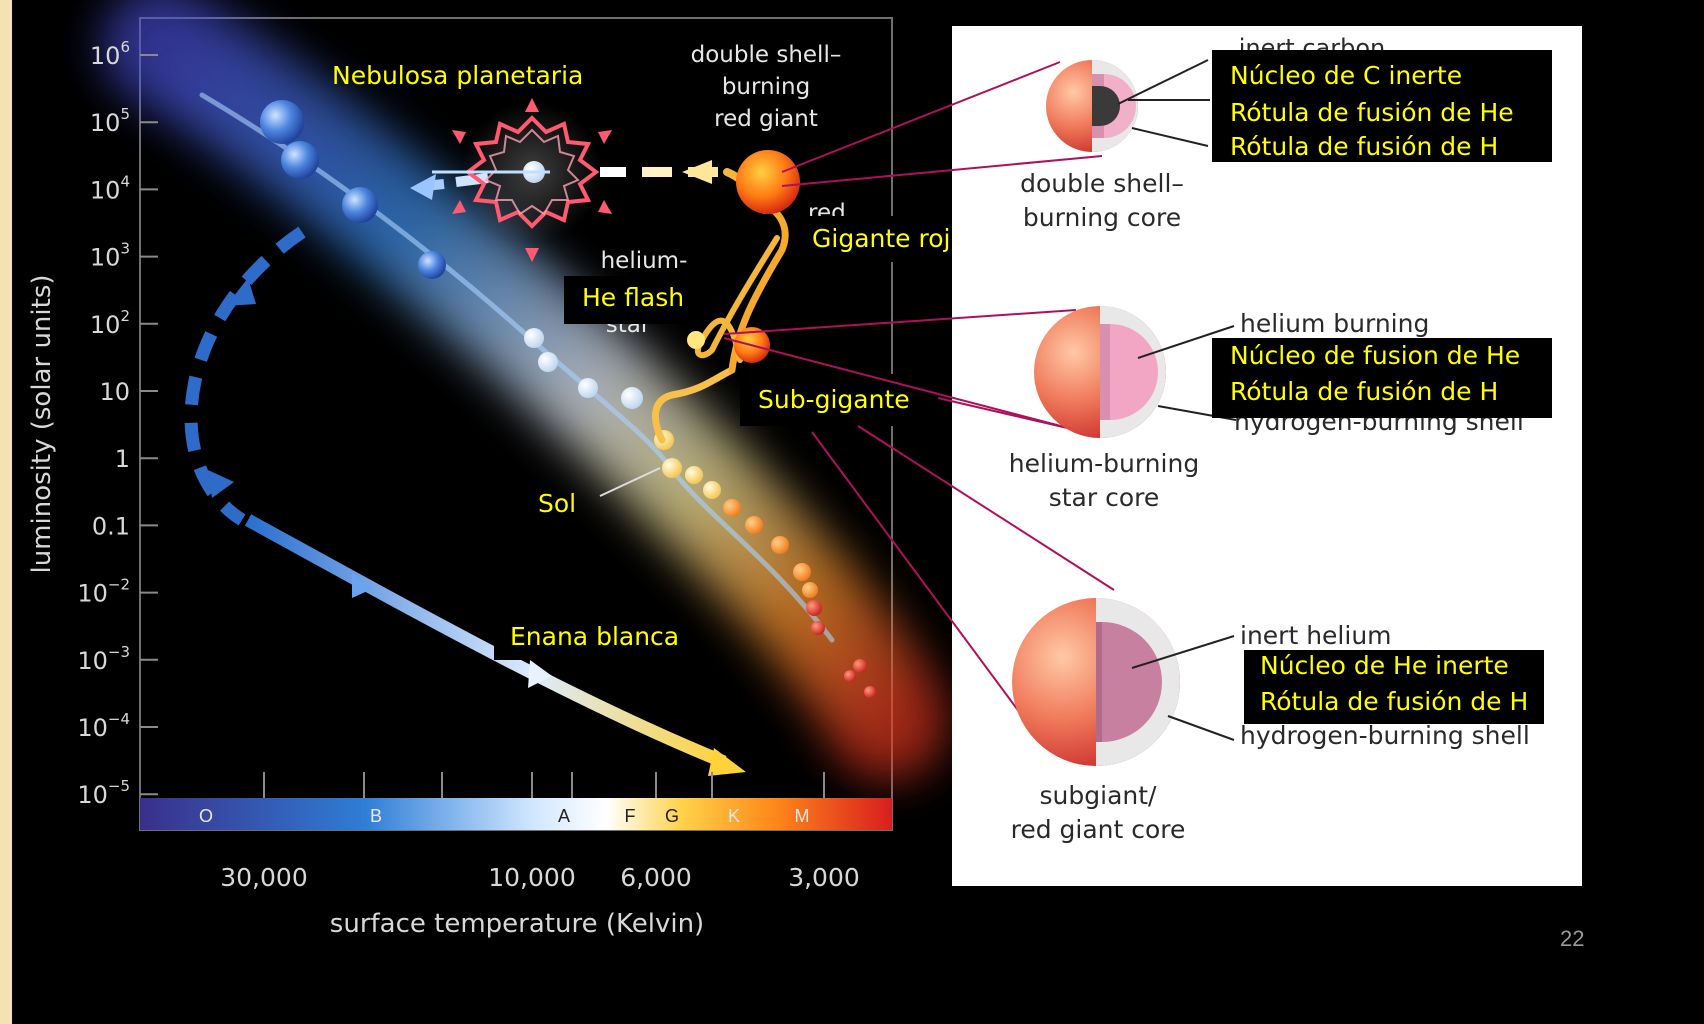  Describe the element at coordinates (103, 592) in the screenshot. I see `y-tick-label: 10⁻²` at that location.